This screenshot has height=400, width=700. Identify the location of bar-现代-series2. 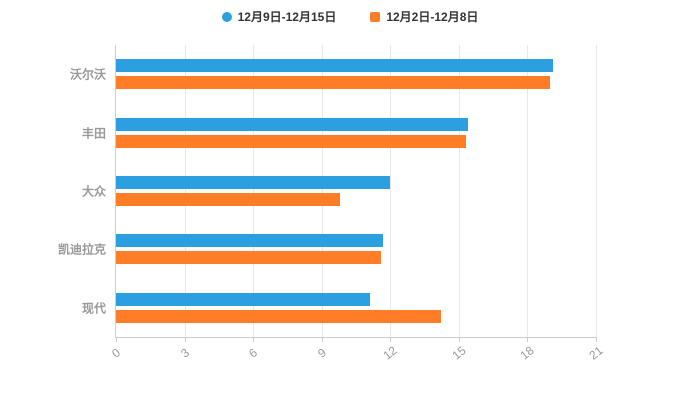
(278, 316).